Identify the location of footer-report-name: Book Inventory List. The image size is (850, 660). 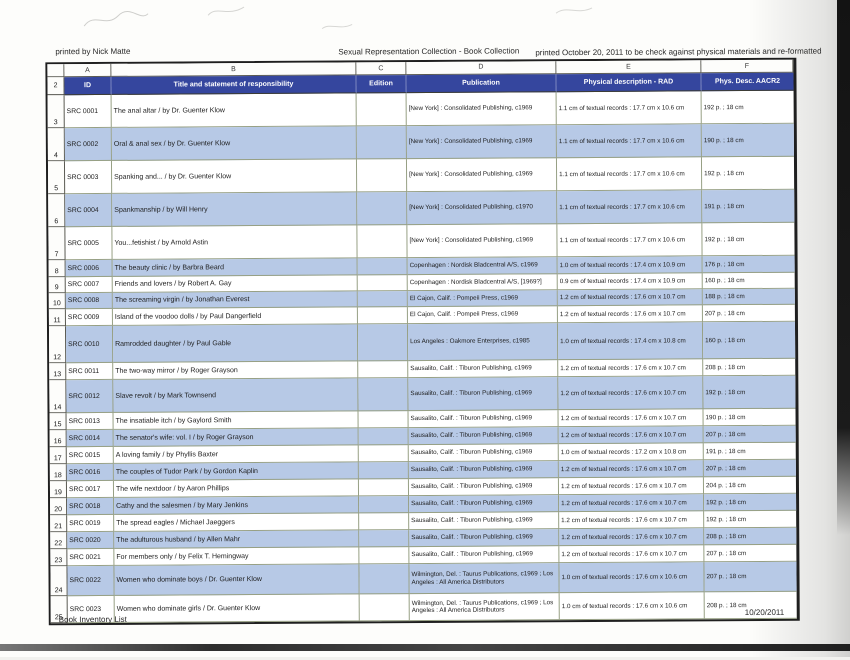
(92, 619).